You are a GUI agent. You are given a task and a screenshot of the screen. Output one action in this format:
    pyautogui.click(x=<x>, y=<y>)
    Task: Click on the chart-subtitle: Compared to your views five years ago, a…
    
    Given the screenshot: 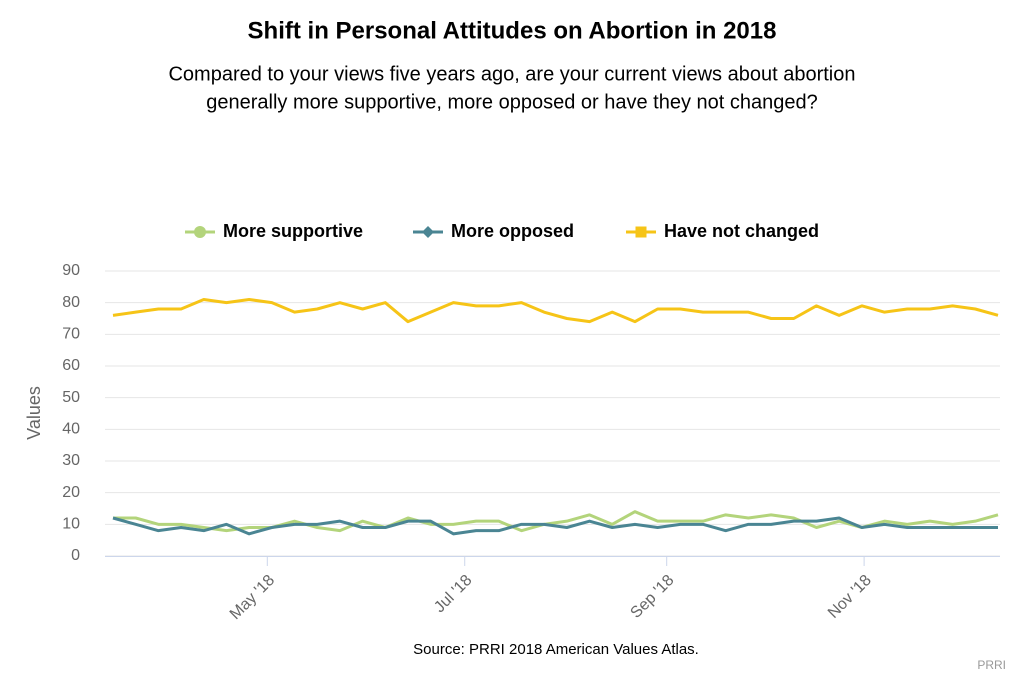 What is the action you would take?
    pyautogui.click(x=511, y=74)
    